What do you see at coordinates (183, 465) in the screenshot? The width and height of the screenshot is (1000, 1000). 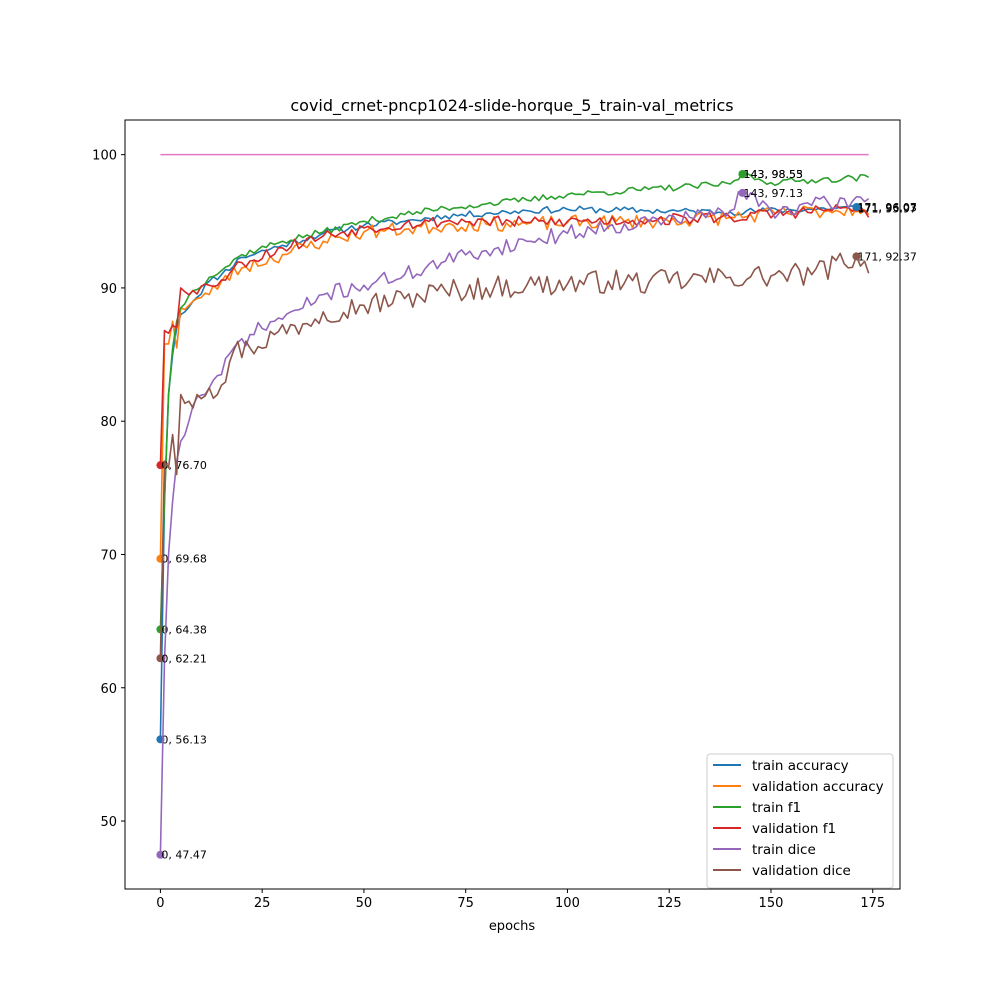 I see `annotation-label-validation-f1-0: 0, 76.70` at bounding box center [183, 465].